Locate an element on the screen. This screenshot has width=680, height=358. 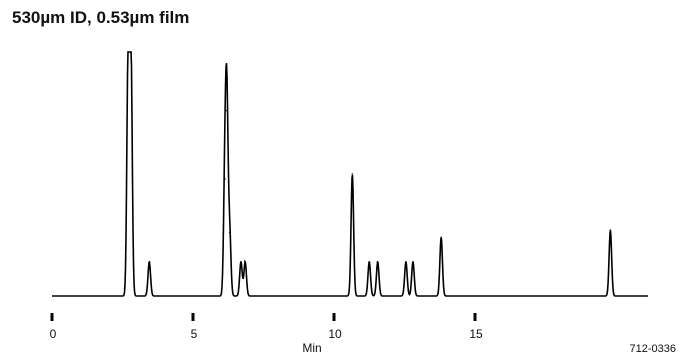
x-axis: 0 5 10 15 is located at coordinates (266, 327).